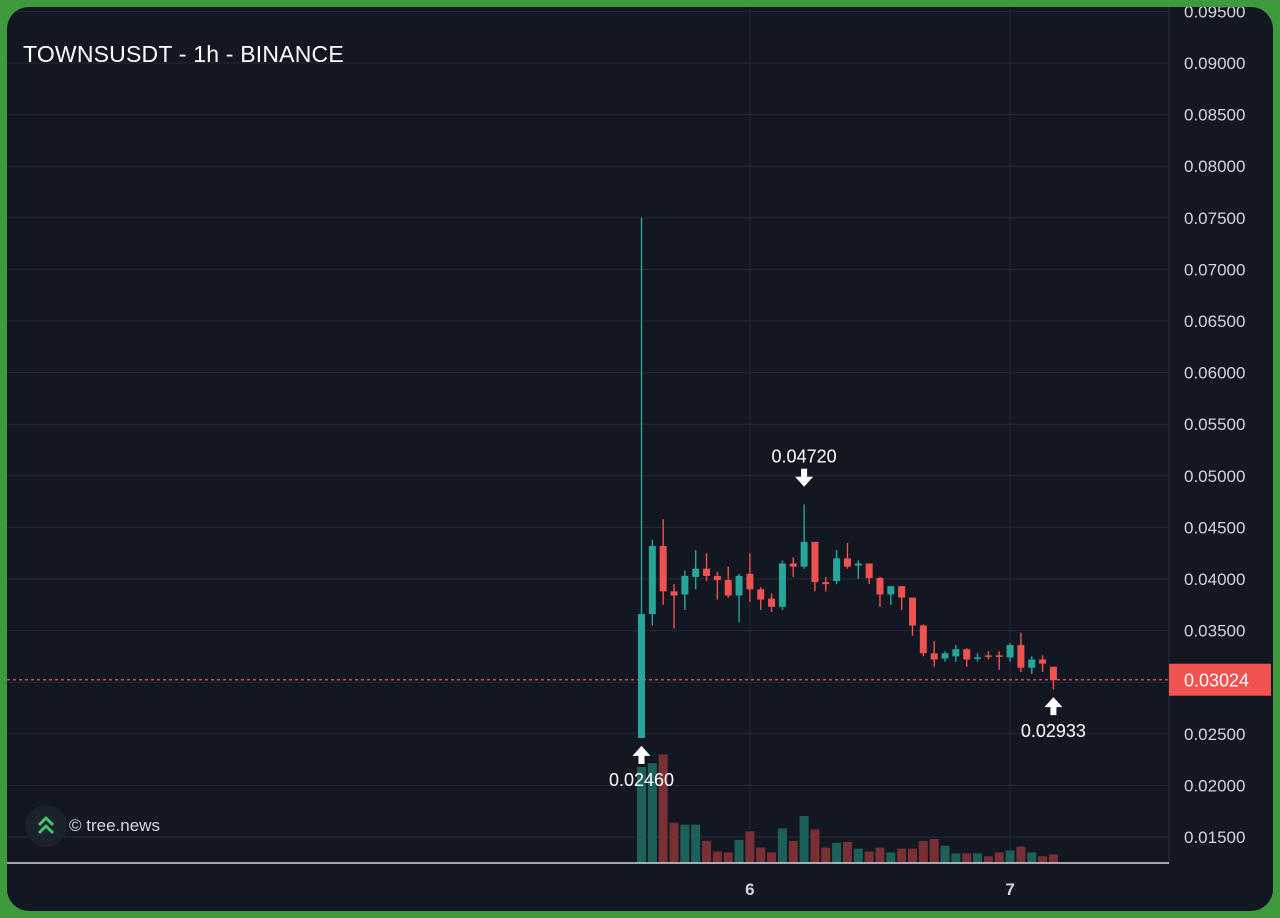 Image resolution: width=1280 pixels, height=918 pixels. What do you see at coordinates (1214, 734) in the screenshot?
I see `y-tick-label: 0.02500` at bounding box center [1214, 734].